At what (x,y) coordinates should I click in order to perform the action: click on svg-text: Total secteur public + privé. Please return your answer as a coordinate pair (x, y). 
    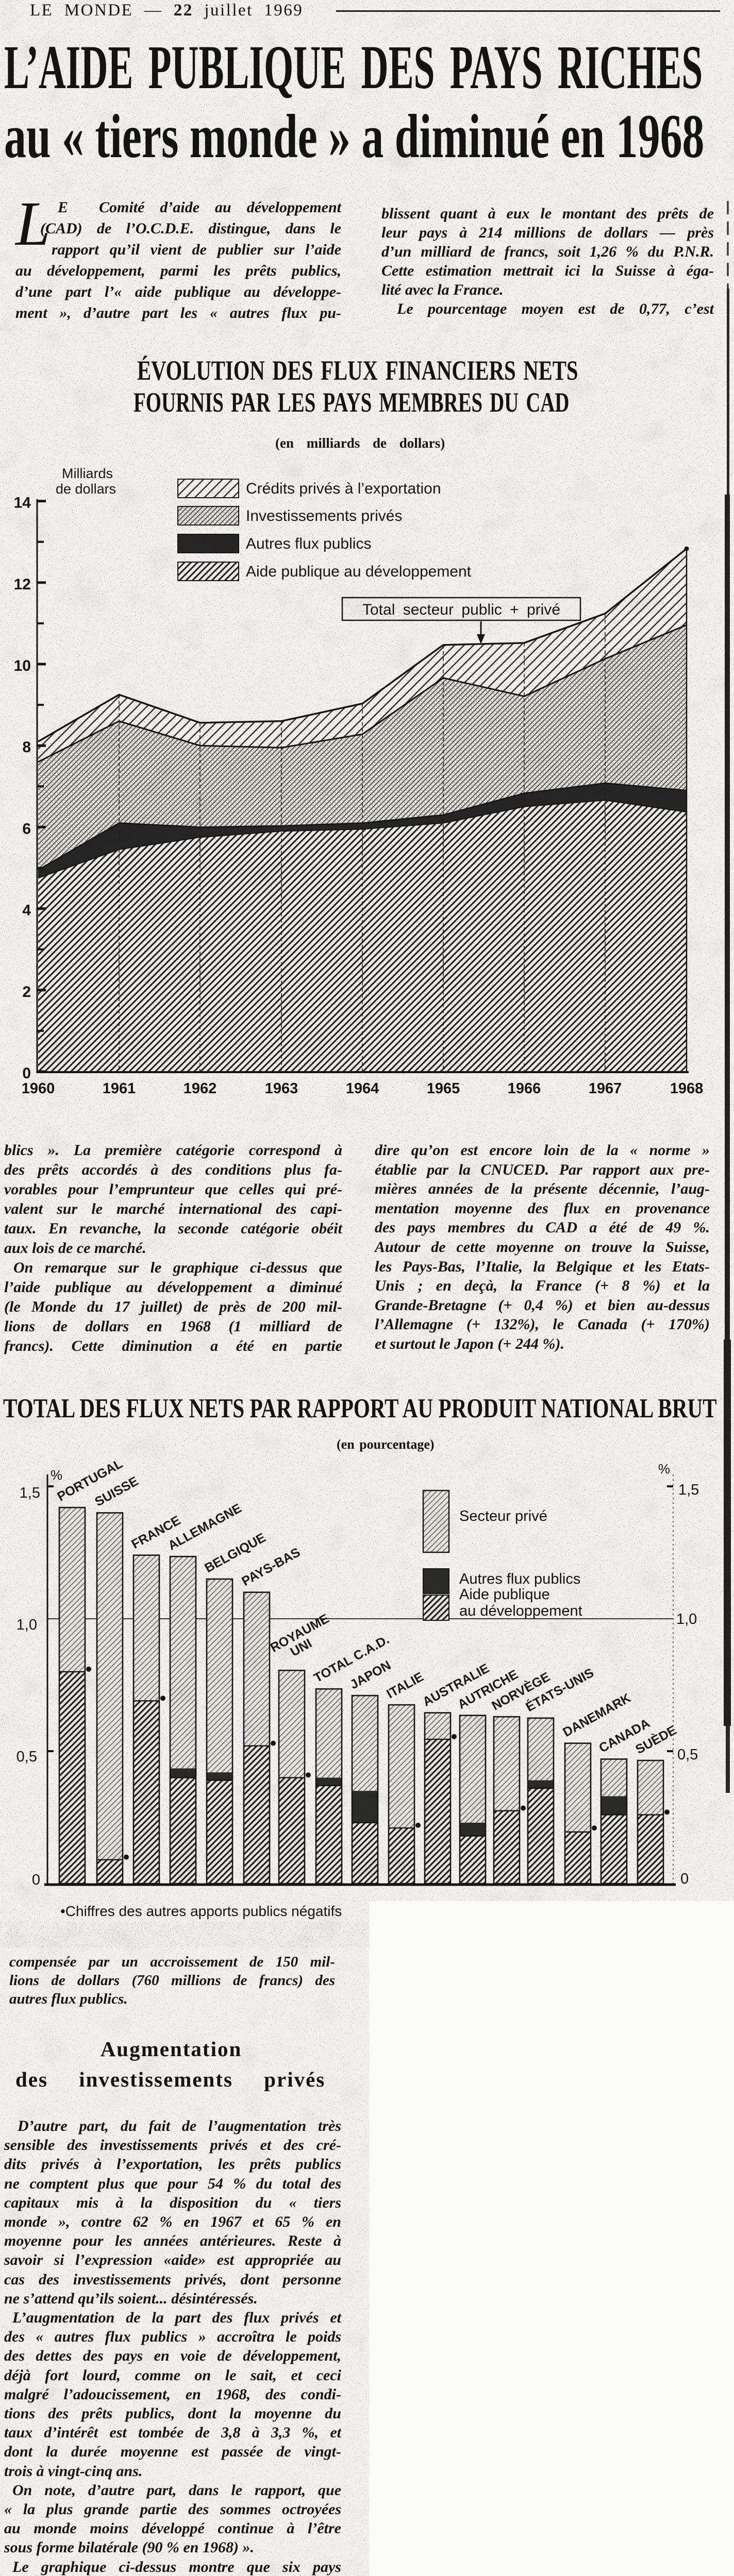
    Looking at the image, I should click on (461, 609).